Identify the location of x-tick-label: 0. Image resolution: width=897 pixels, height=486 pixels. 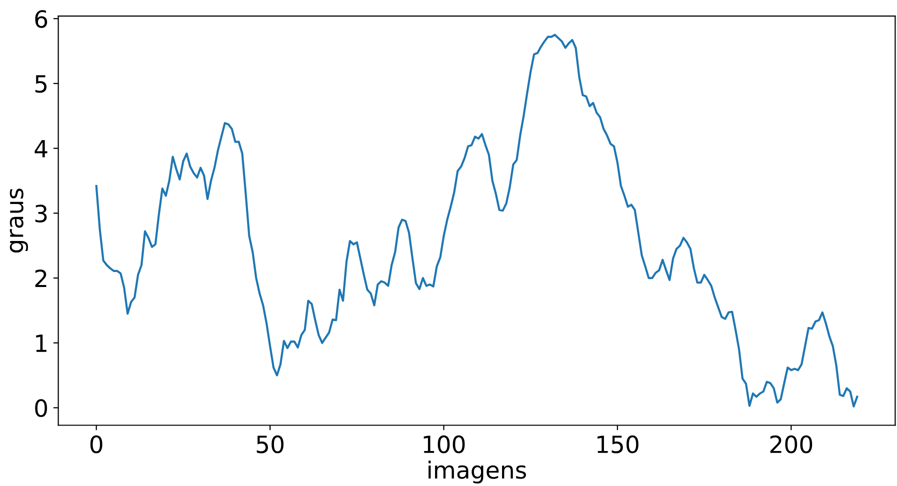
(96, 444).